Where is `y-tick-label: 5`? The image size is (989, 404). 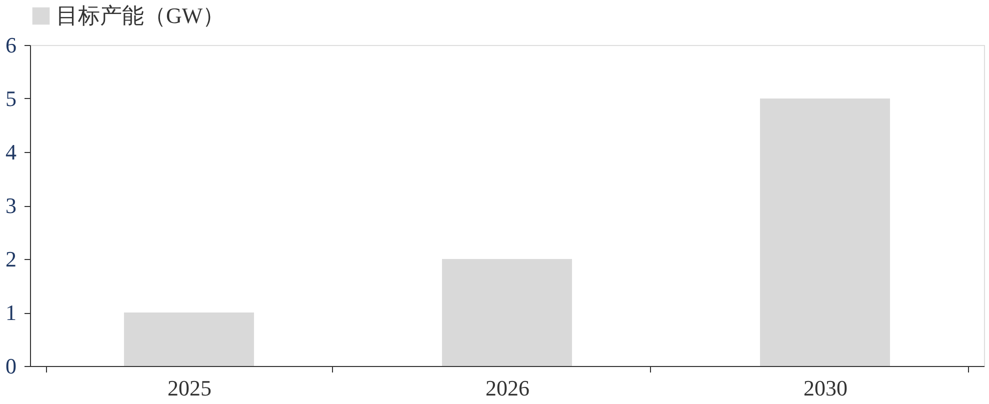 y-tick-label: 5 is located at coordinates (11, 98).